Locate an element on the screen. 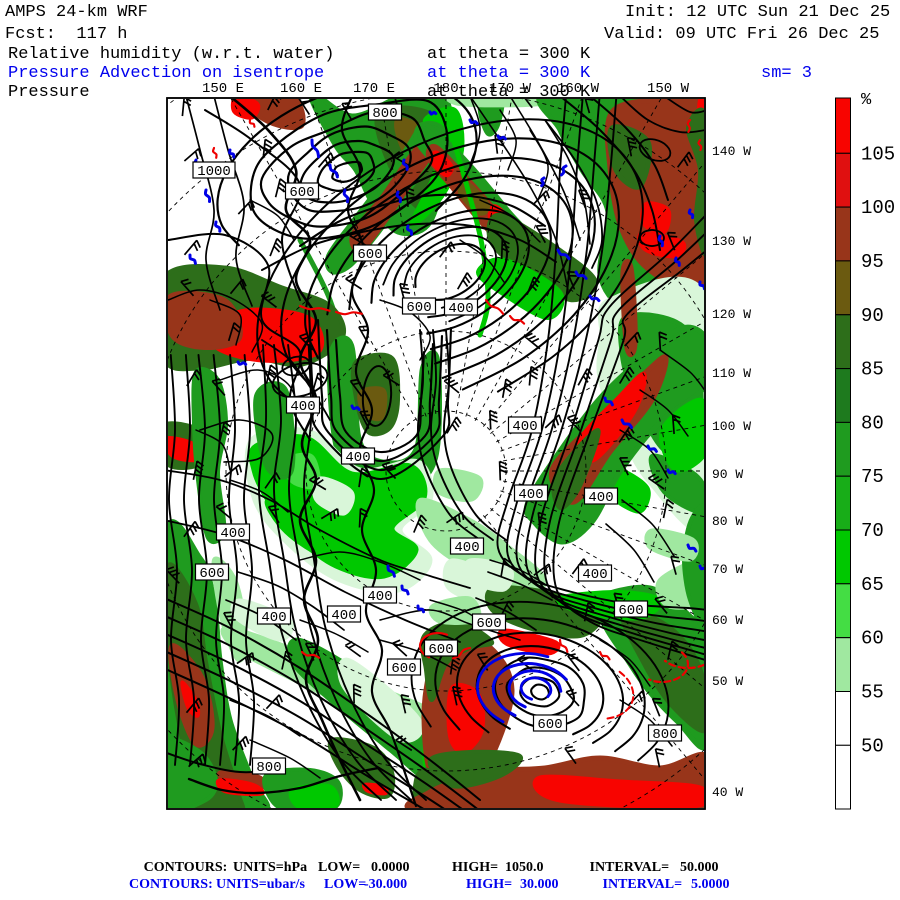  svg-text: 50 W is located at coordinates (727, 681).